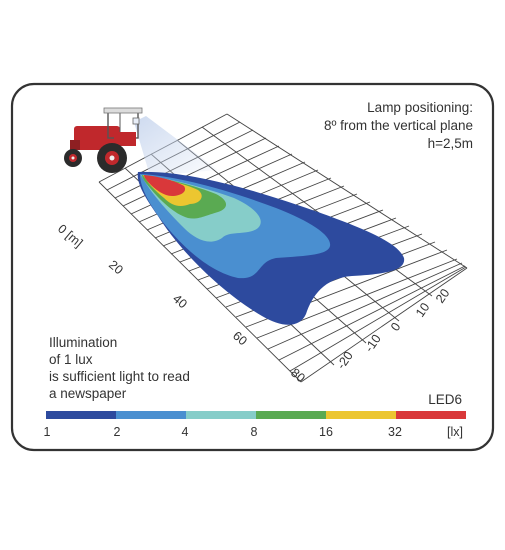  I want to click on legend-tick-label: 4, so click(185, 432).